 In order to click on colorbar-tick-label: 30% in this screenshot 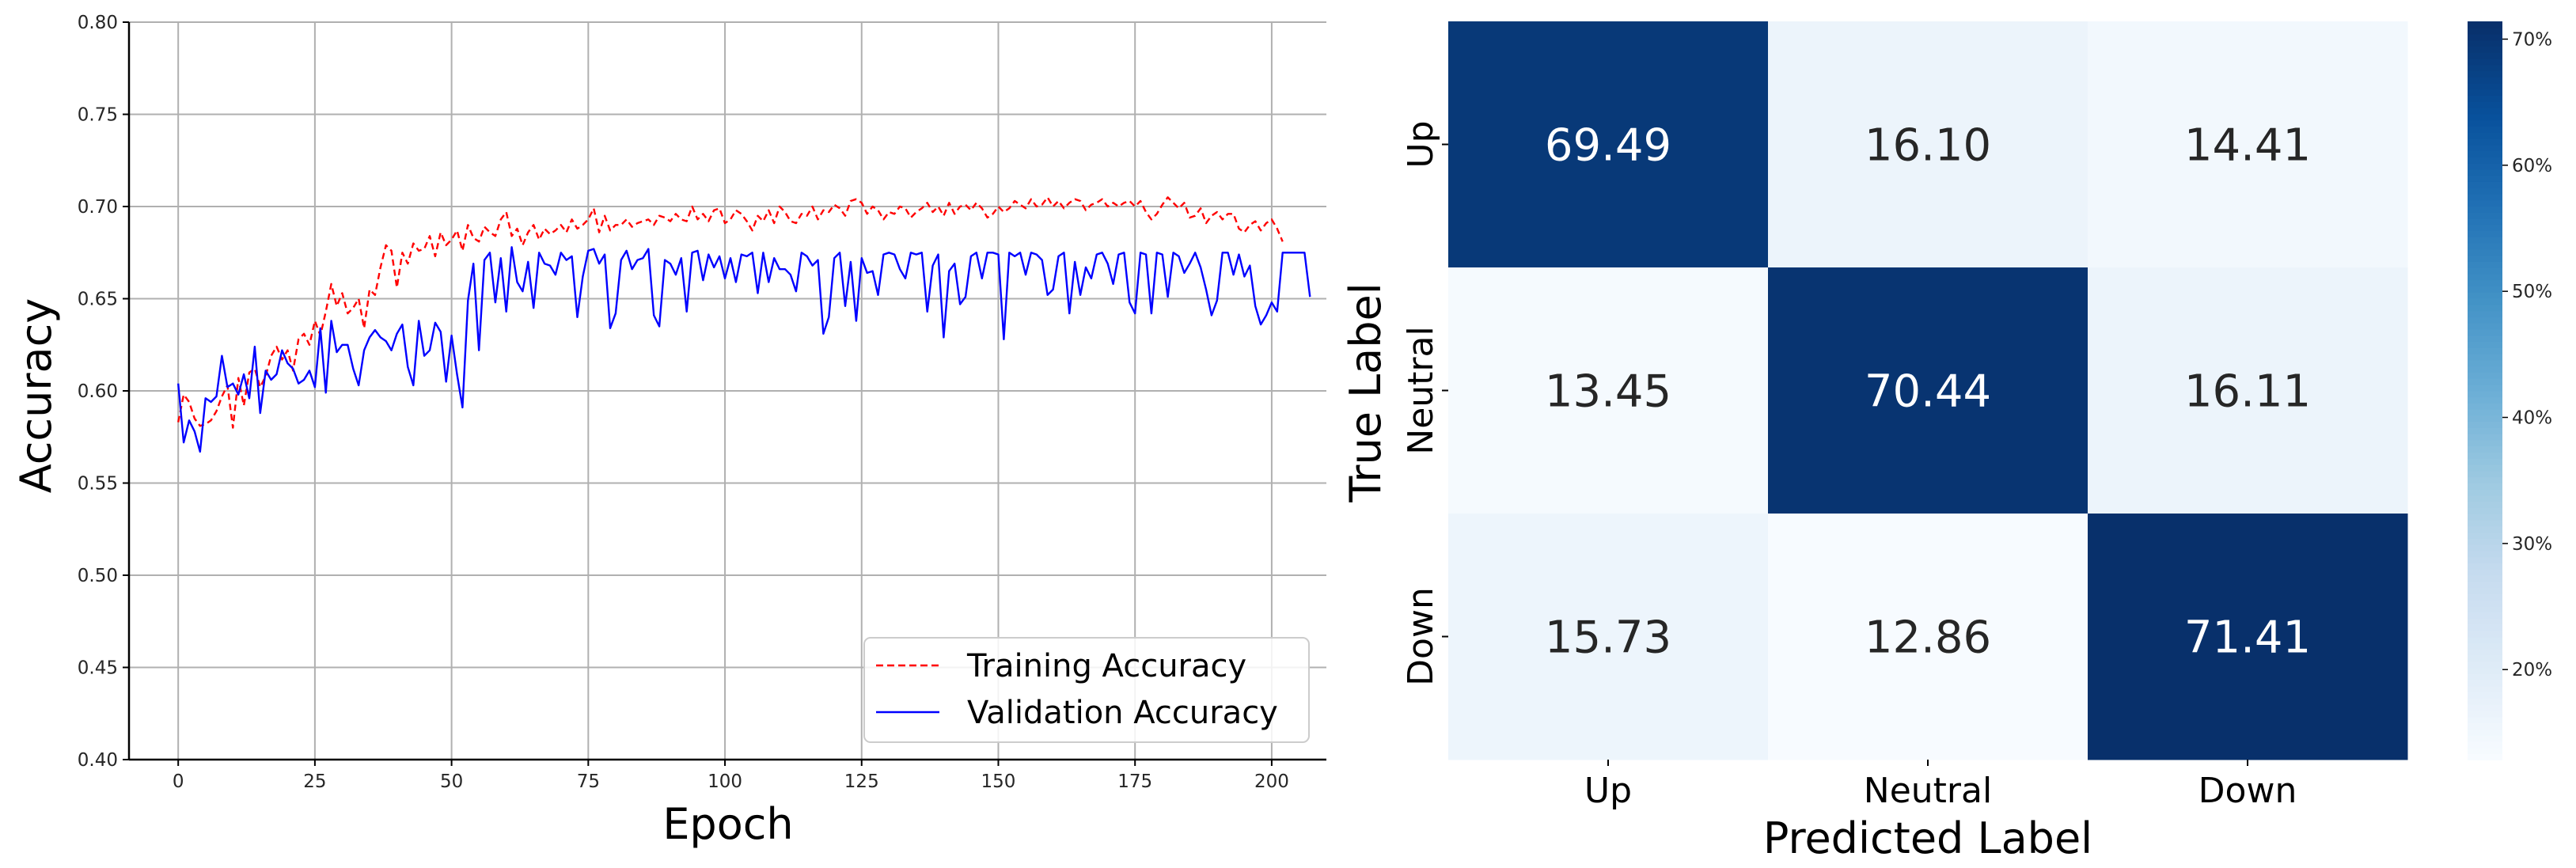, I will do `click(2532, 544)`.